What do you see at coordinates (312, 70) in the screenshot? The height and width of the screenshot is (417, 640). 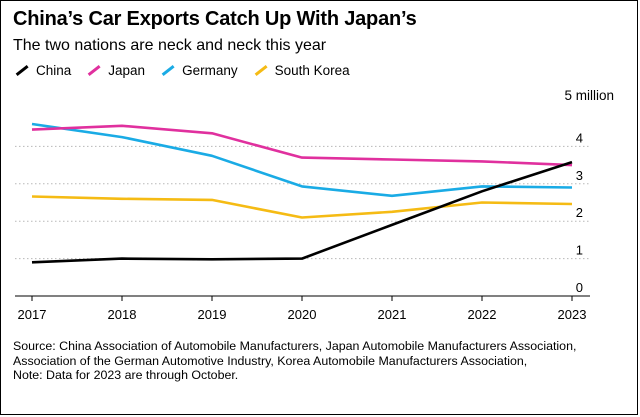 I see `legend-label-south-korea: South Korea` at bounding box center [312, 70].